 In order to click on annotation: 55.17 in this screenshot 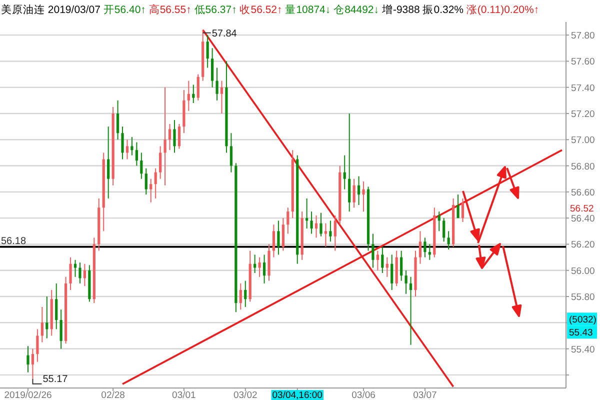, I will do `click(55, 379)`.